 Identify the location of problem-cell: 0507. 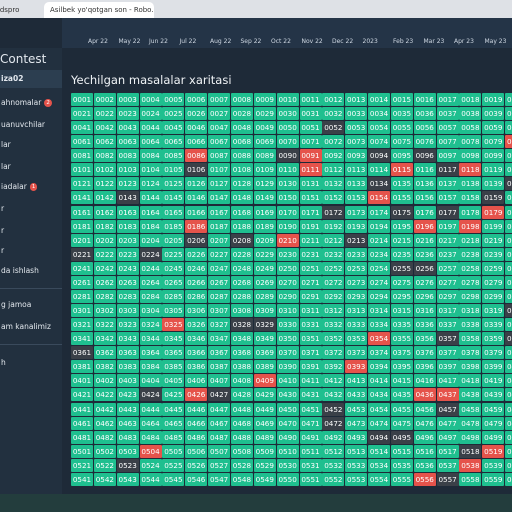
(219, 451).